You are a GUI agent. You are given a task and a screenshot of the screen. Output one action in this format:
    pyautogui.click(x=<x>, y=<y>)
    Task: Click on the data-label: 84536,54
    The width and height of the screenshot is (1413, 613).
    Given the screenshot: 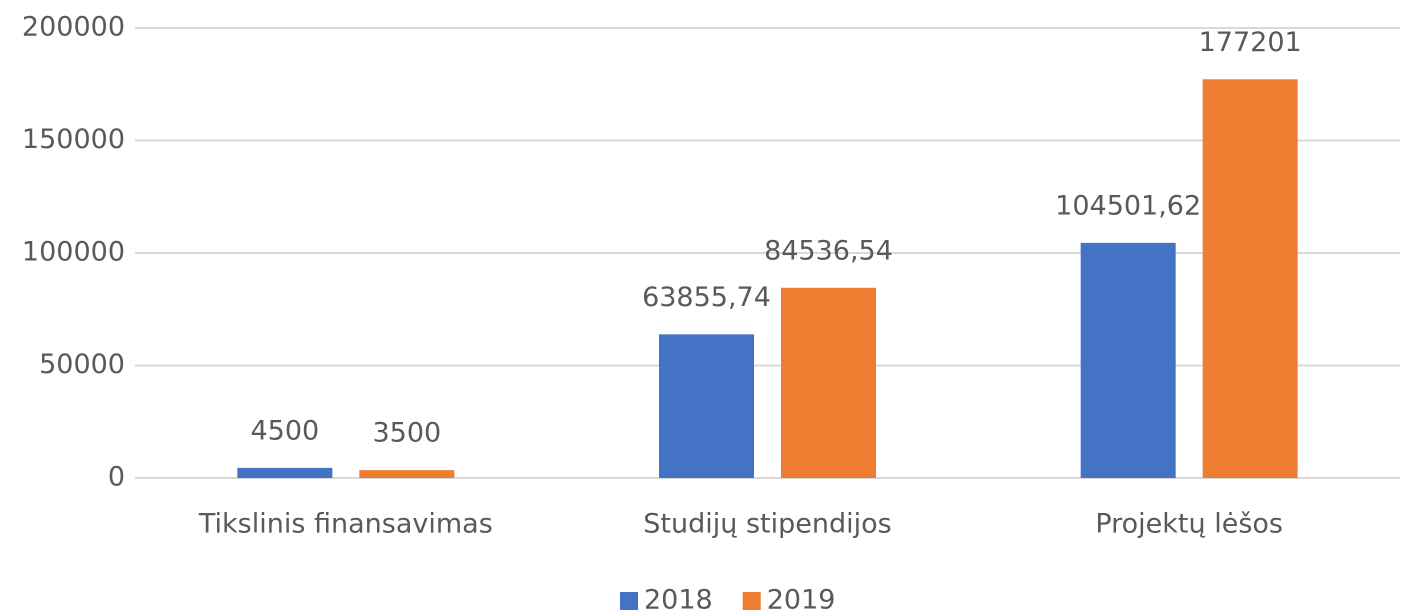 What is the action you would take?
    pyautogui.click(x=828, y=250)
    